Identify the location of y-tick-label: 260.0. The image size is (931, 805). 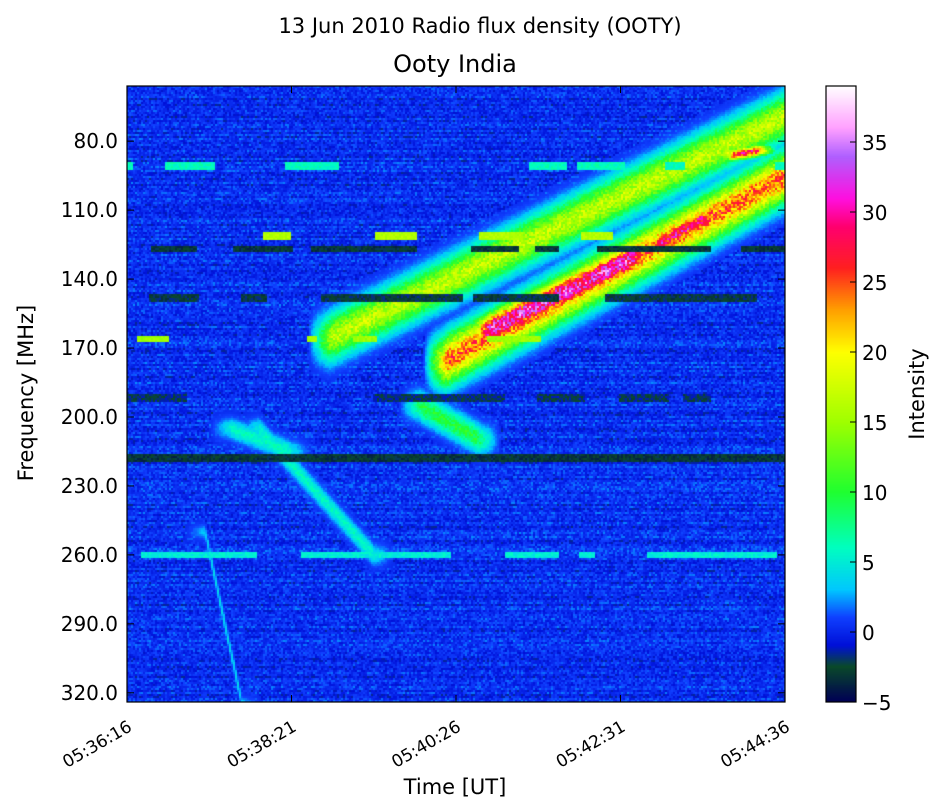
(89, 555).